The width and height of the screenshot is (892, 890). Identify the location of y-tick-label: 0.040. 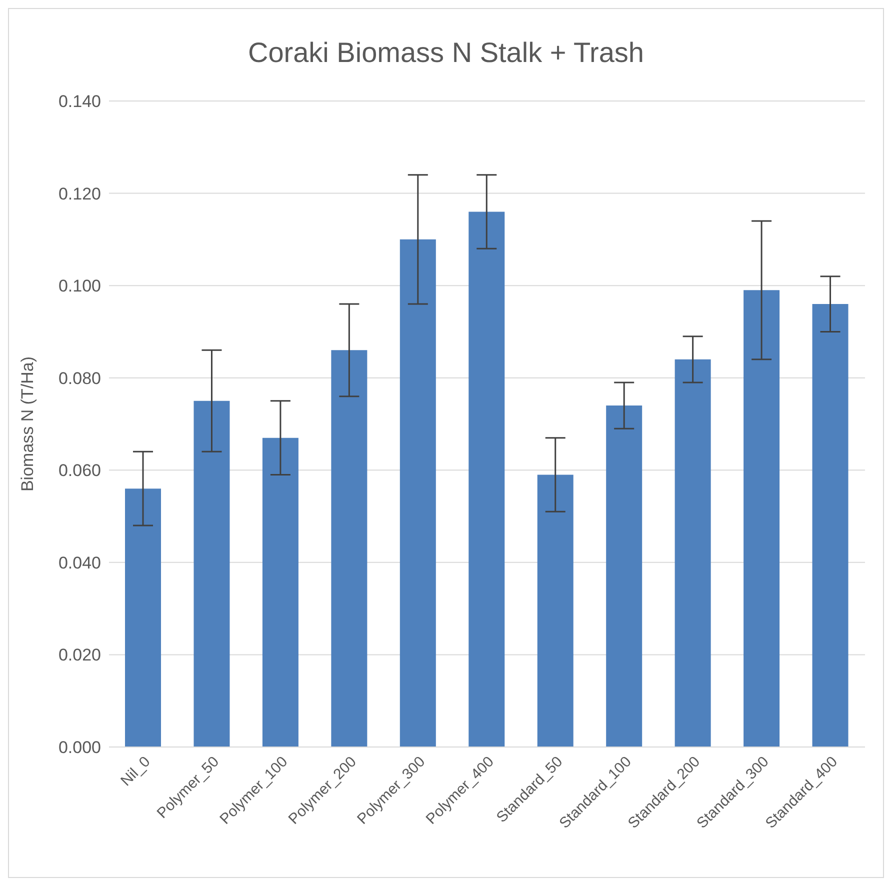
(79, 562).